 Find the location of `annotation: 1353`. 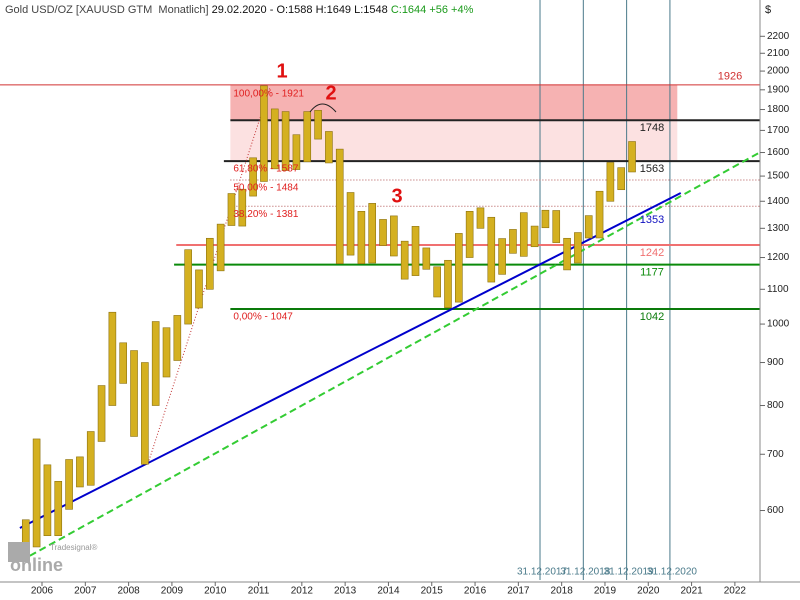

annotation: 1353 is located at coordinates (652, 220).